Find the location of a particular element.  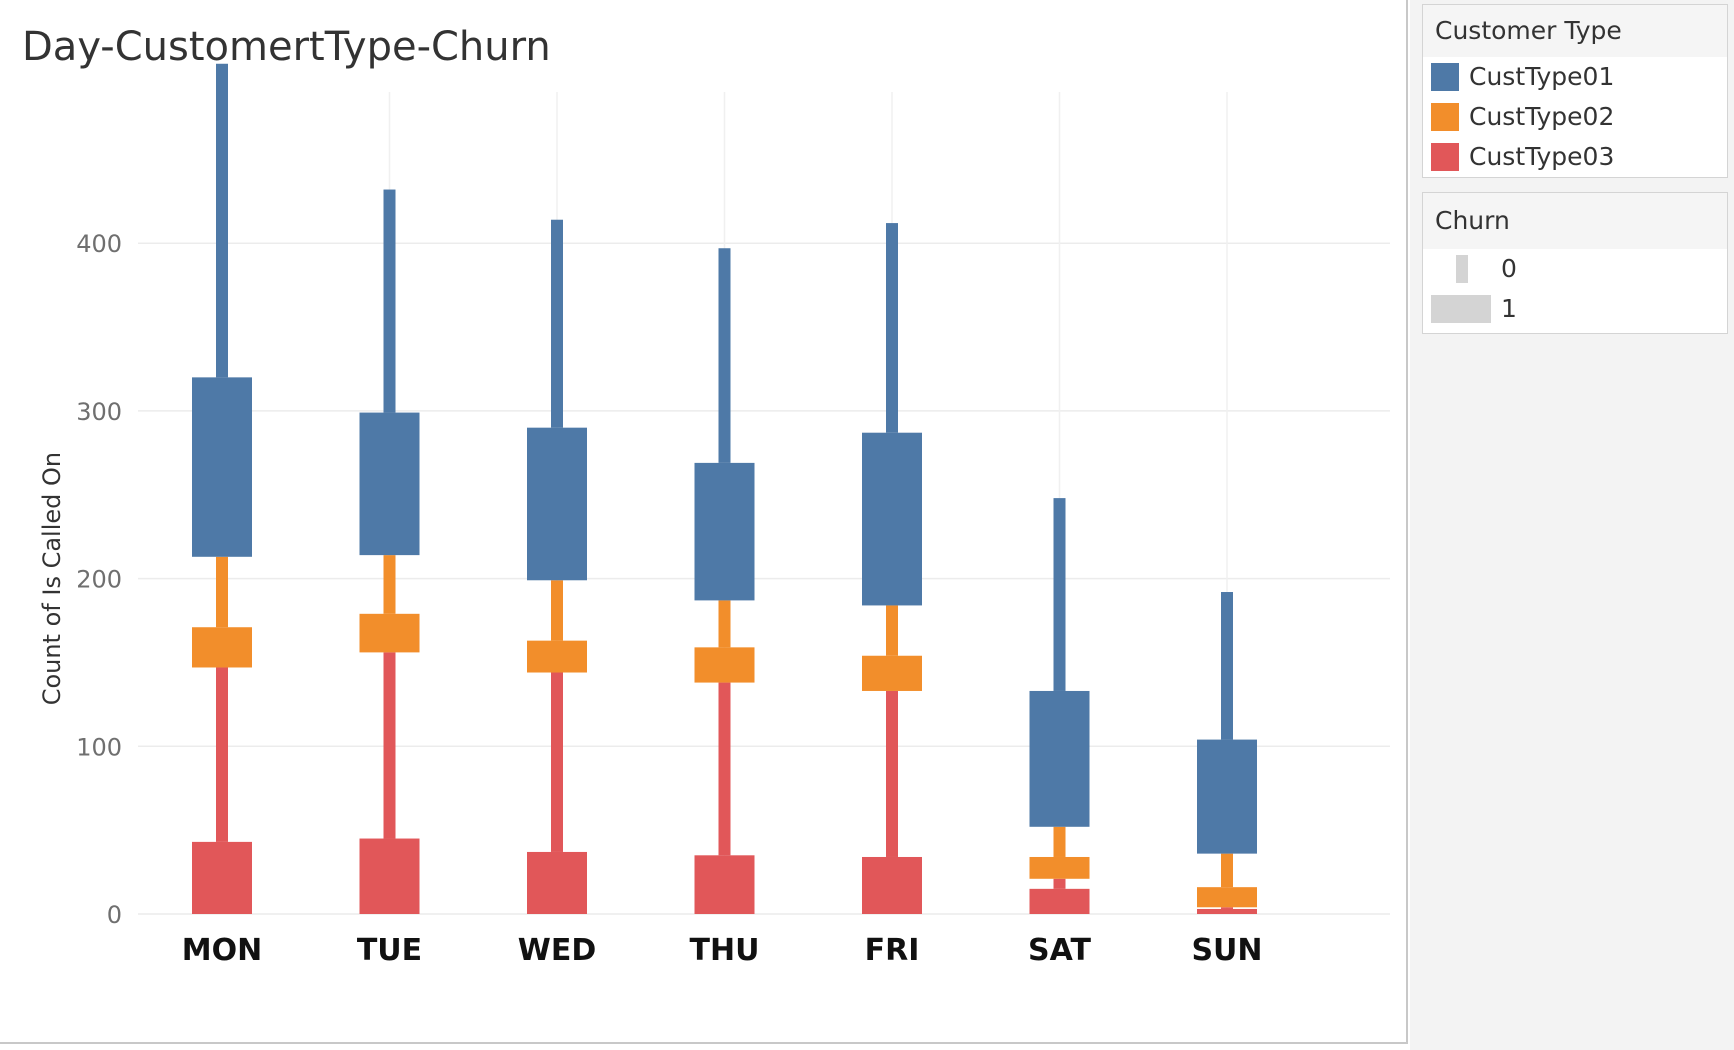

customer-type-legend-title: Customer Type is located at coordinates (1575, 31).